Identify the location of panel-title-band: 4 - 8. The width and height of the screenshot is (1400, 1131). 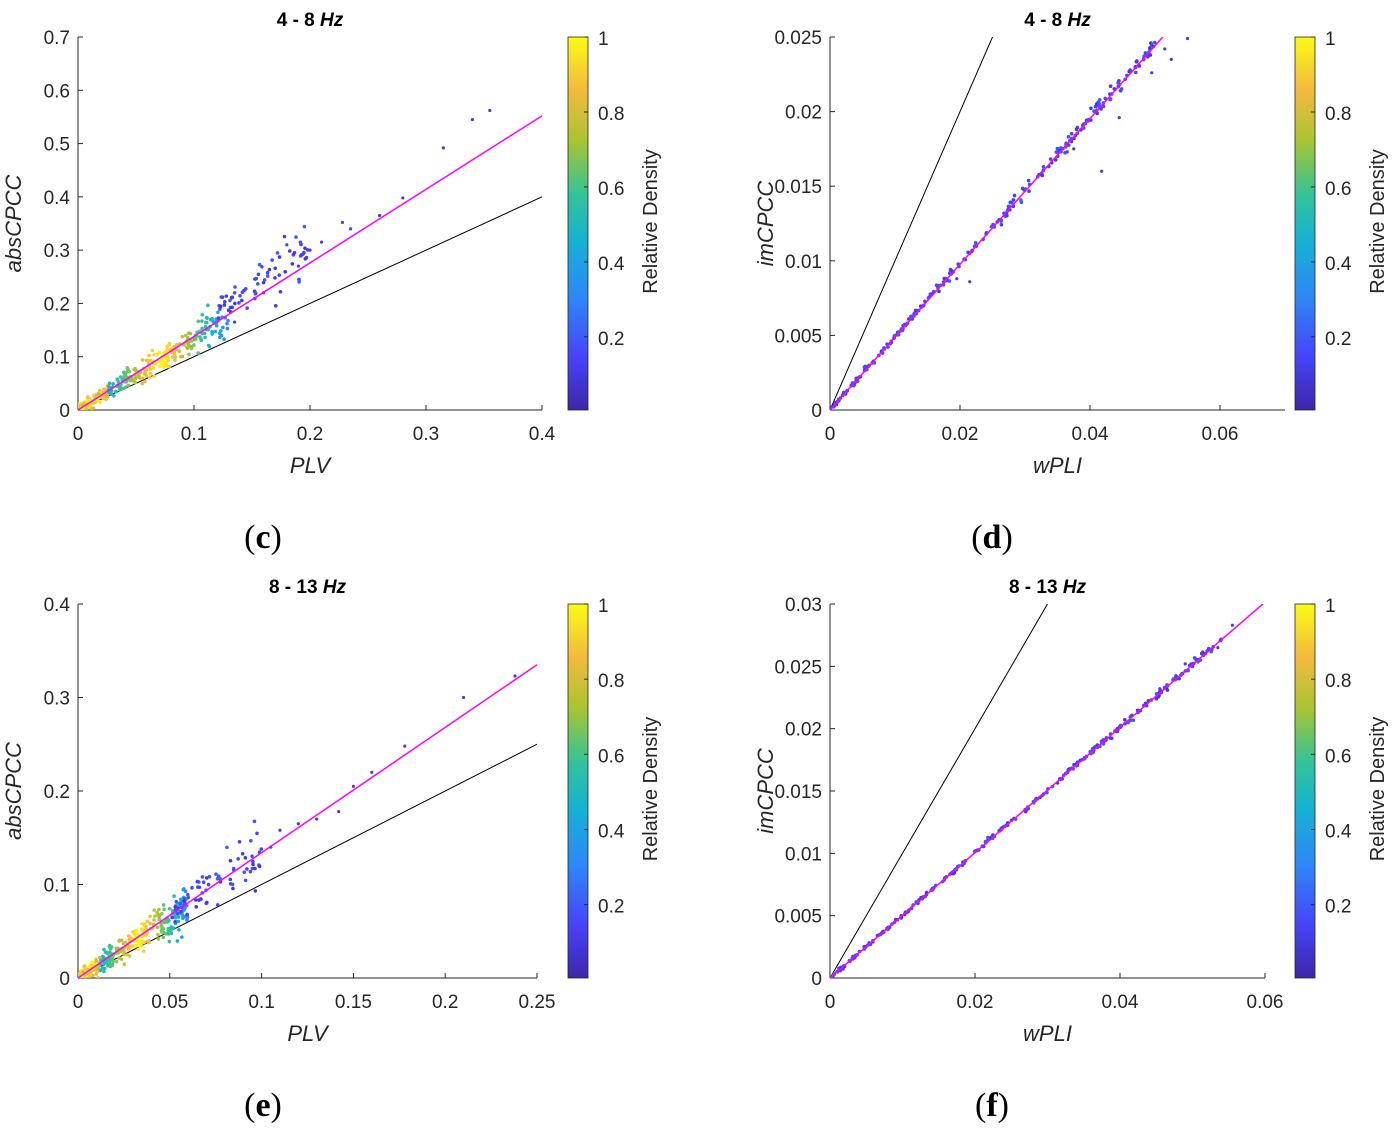
(298, 20).